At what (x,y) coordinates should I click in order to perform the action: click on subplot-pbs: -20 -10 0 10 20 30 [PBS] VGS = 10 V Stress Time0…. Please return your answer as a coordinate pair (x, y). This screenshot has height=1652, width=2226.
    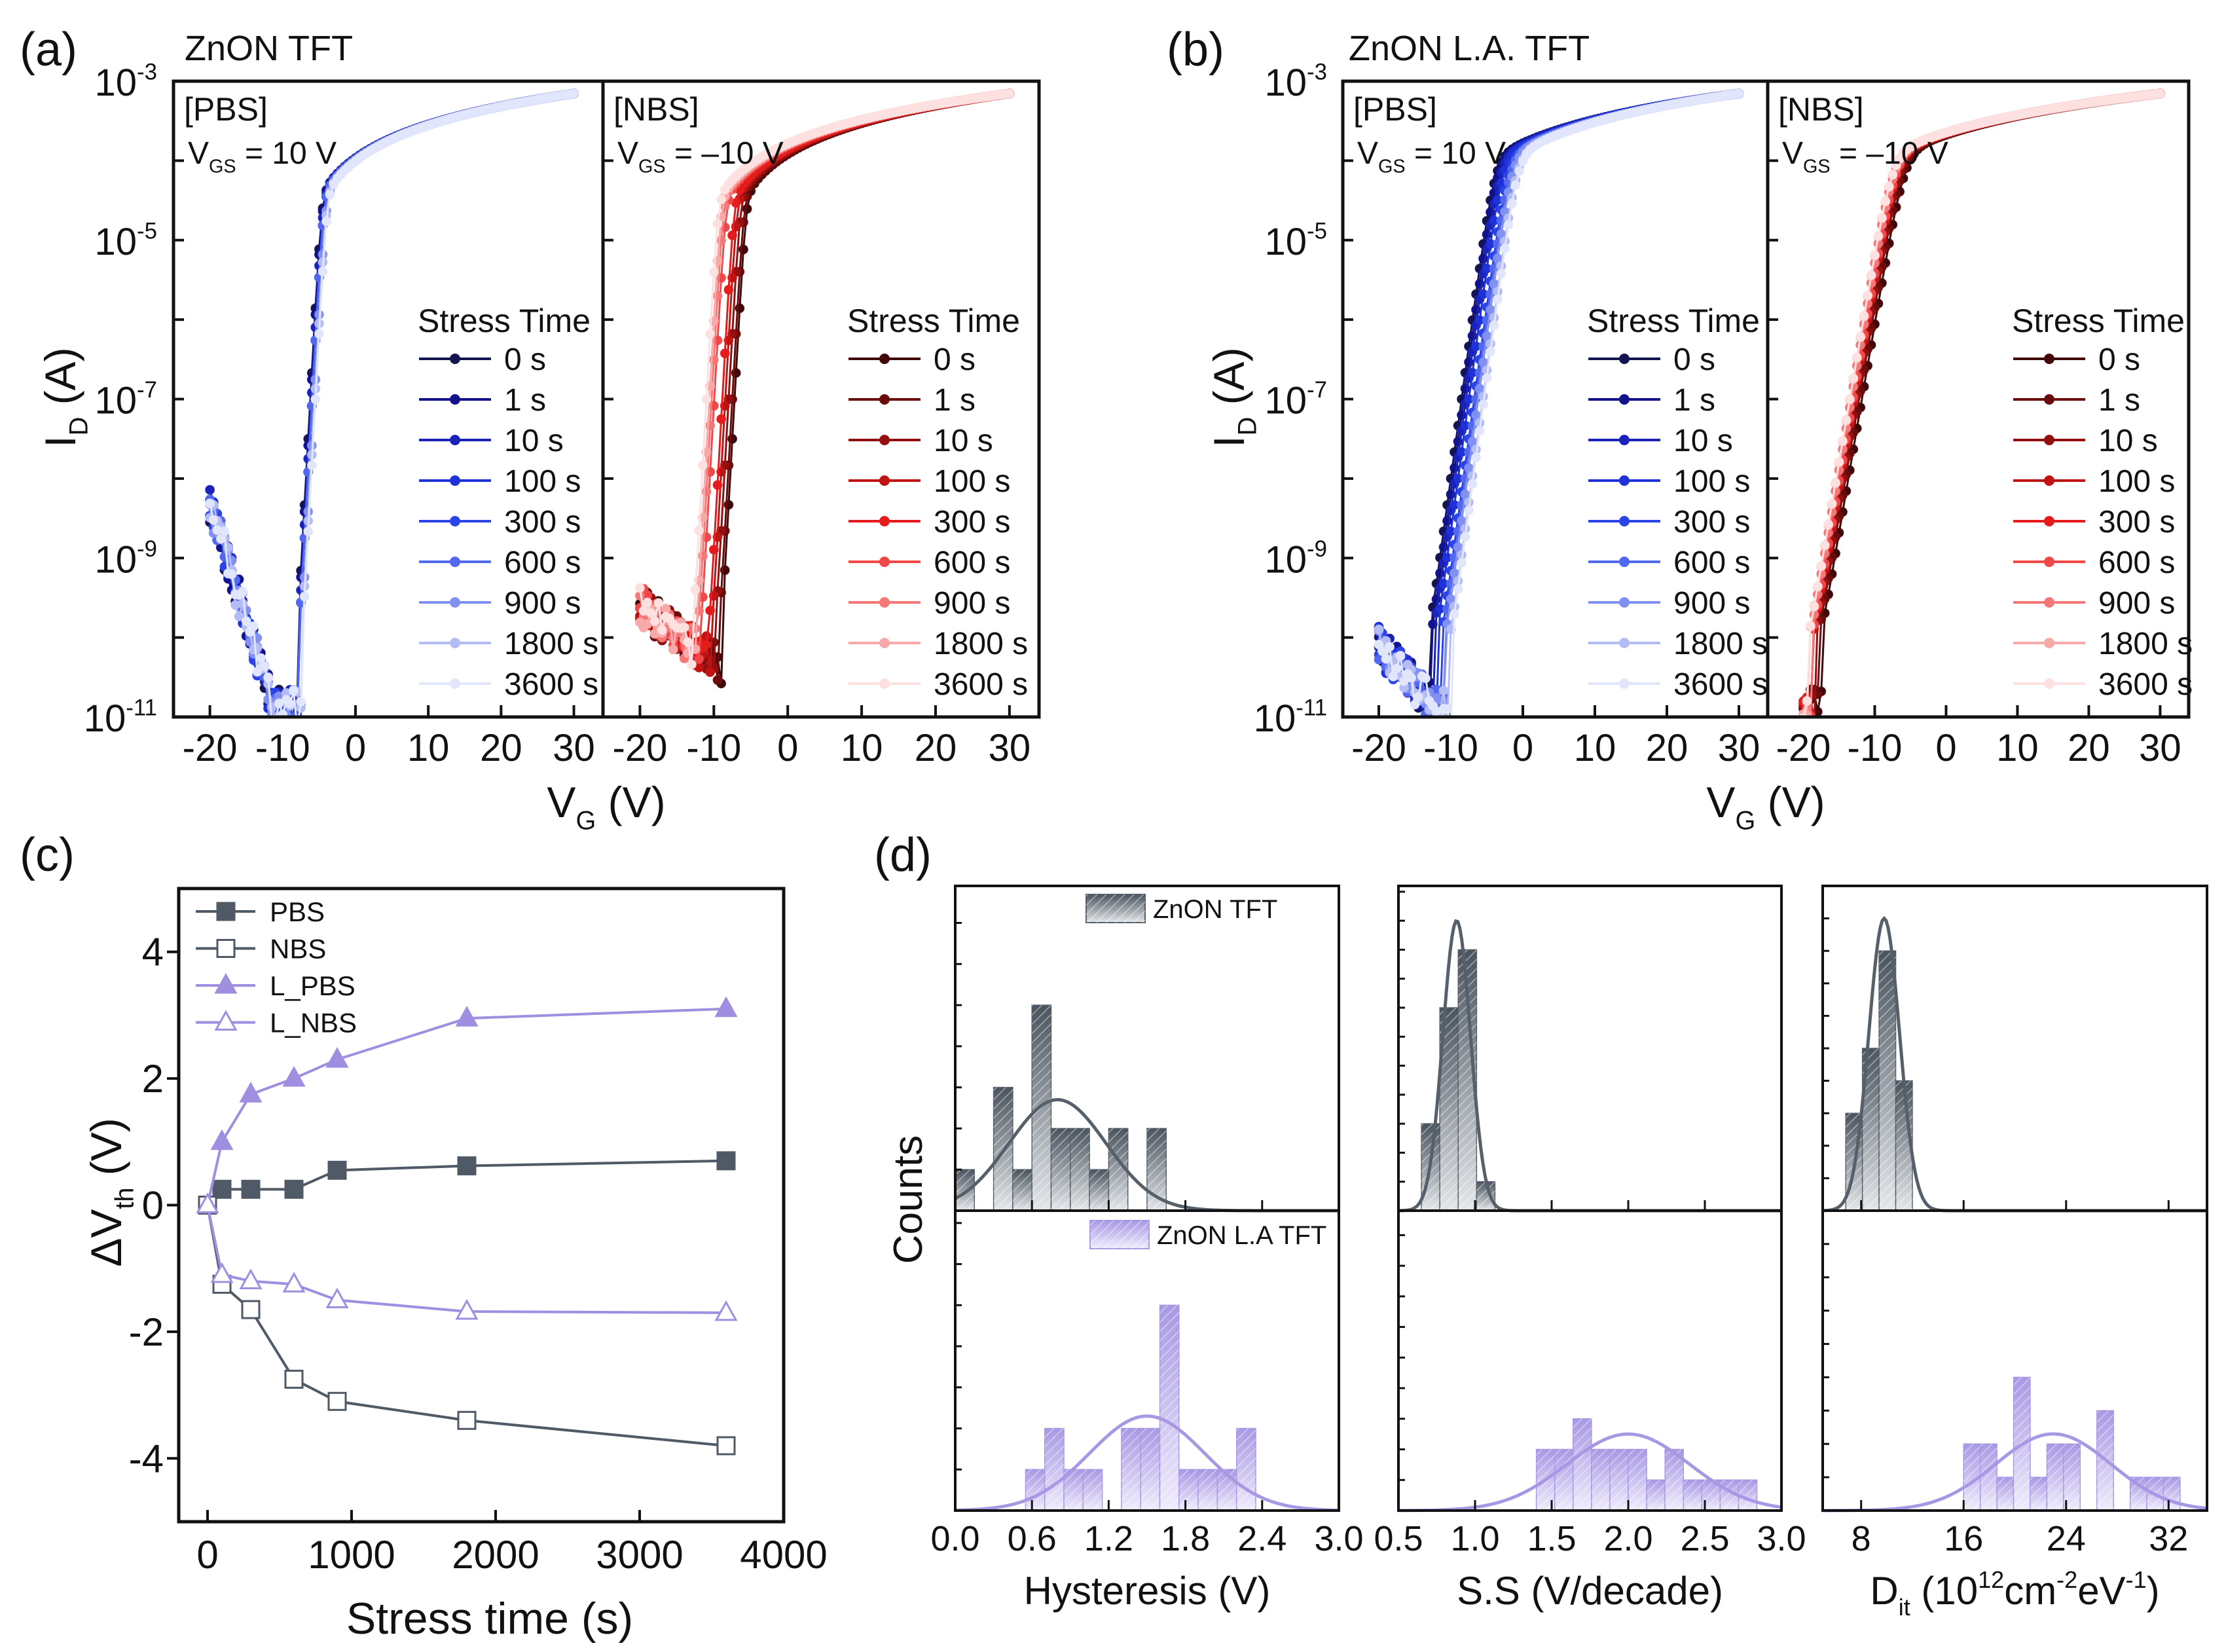
    Looking at the image, I should click on (1555, 424).